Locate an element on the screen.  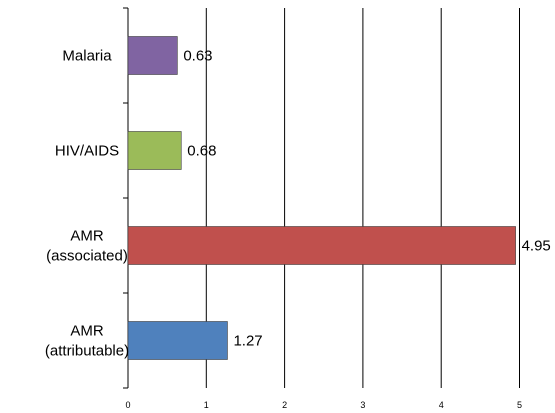
category-label: HIV/AIDS is located at coordinates (87, 151).